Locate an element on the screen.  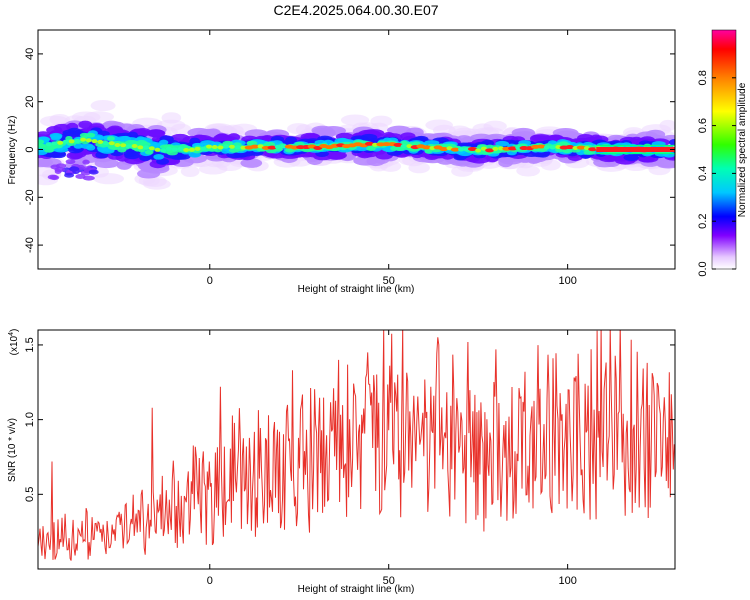
snr-xlabel: Height of straight line (km) is located at coordinates (356, 589).